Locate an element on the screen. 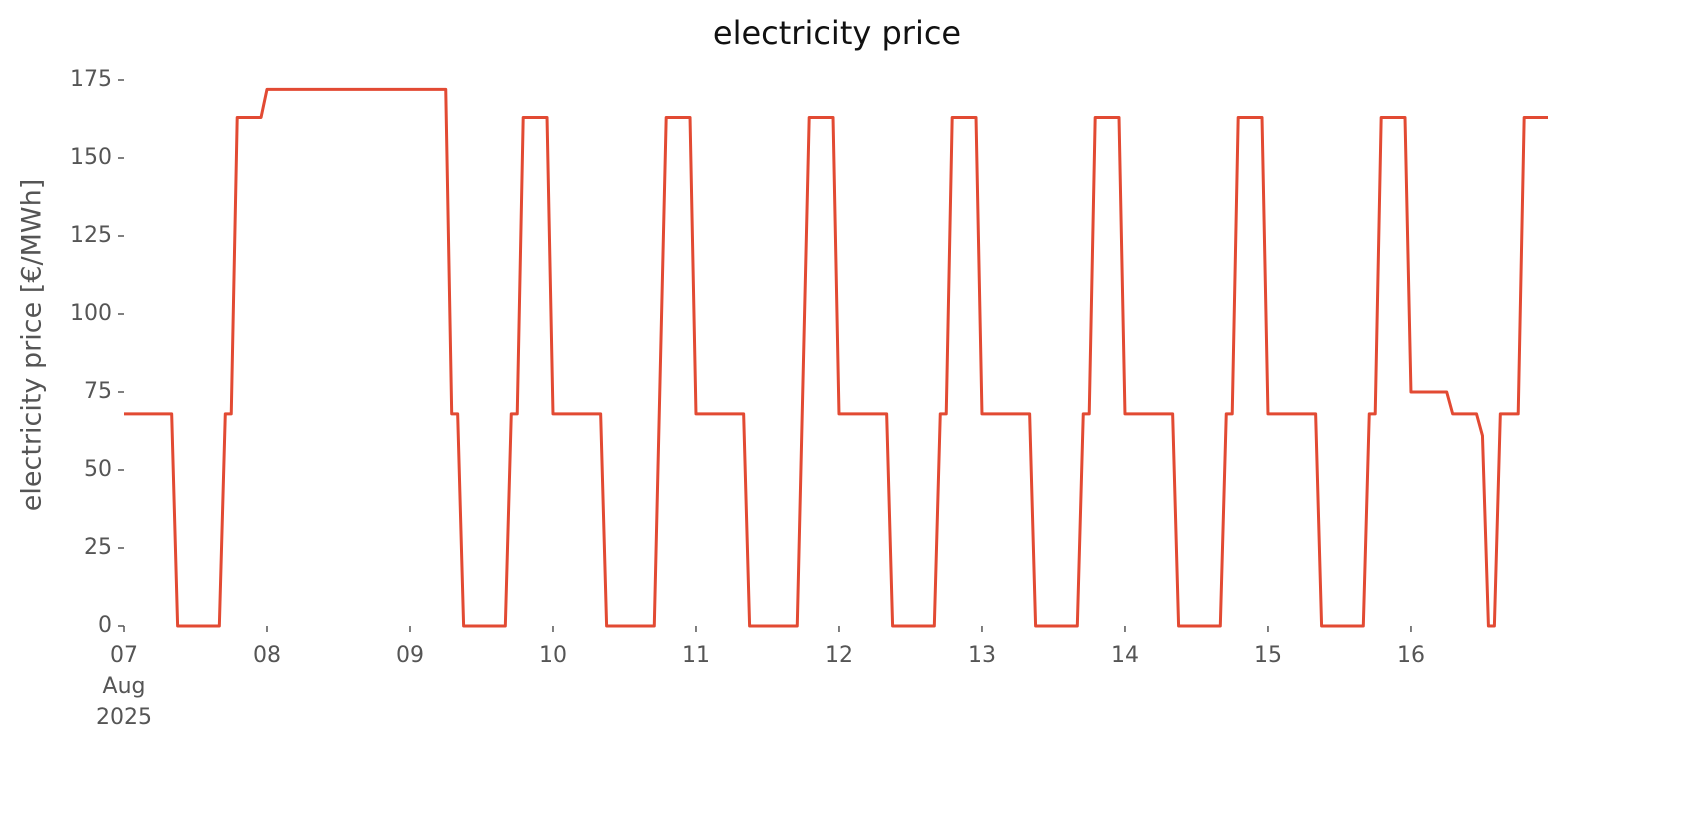  x-tick-label-line: 08 is located at coordinates (267, 655).